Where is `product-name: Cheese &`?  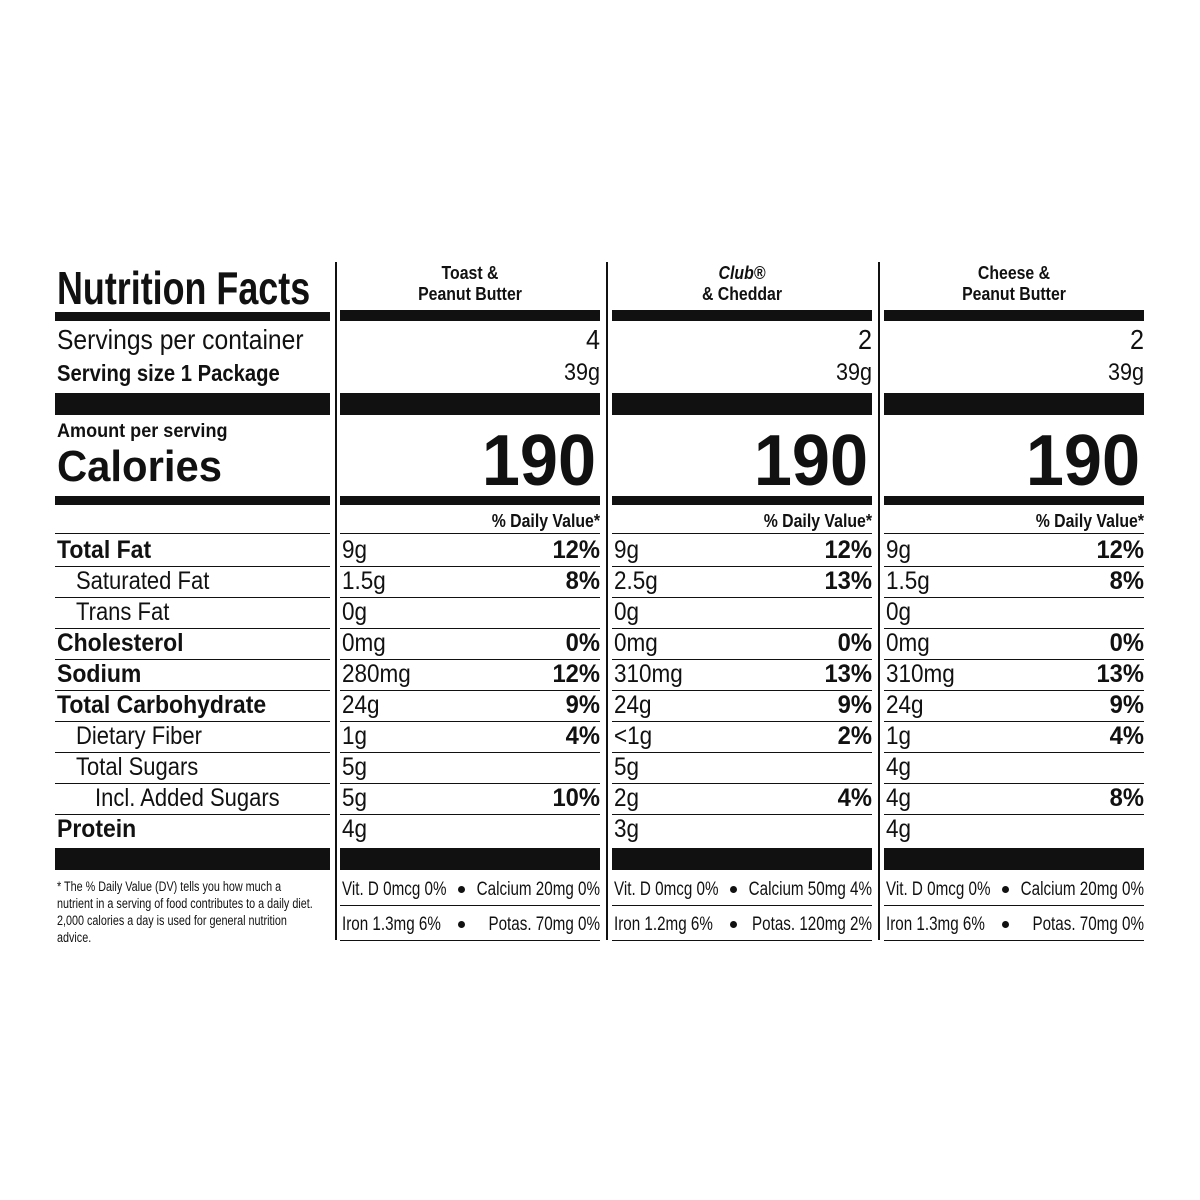 product-name: Cheese & is located at coordinates (1014, 273).